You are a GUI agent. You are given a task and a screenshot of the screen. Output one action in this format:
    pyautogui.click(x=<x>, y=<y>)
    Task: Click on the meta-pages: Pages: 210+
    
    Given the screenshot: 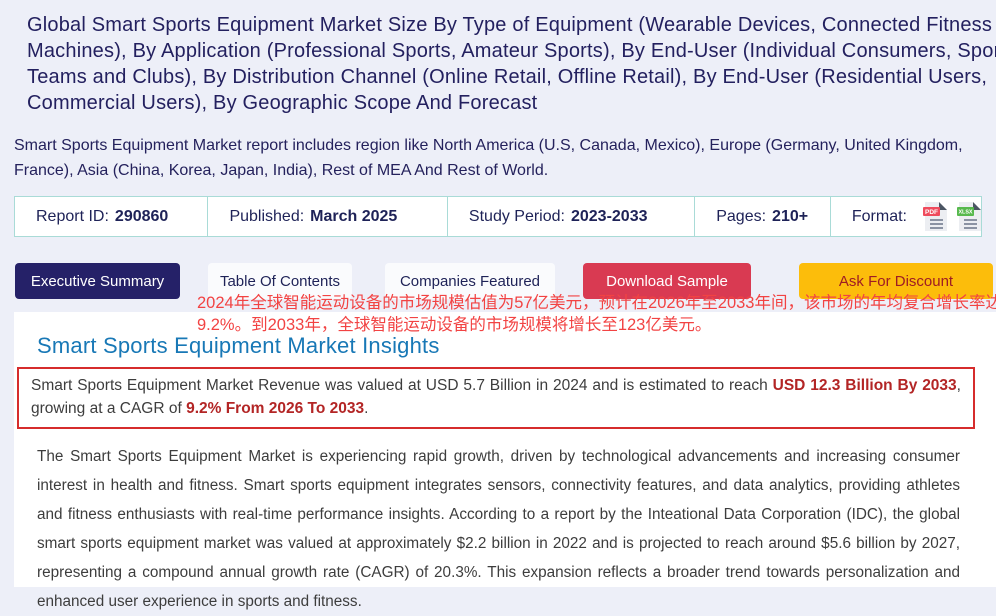 What is the action you would take?
    pyautogui.click(x=763, y=216)
    